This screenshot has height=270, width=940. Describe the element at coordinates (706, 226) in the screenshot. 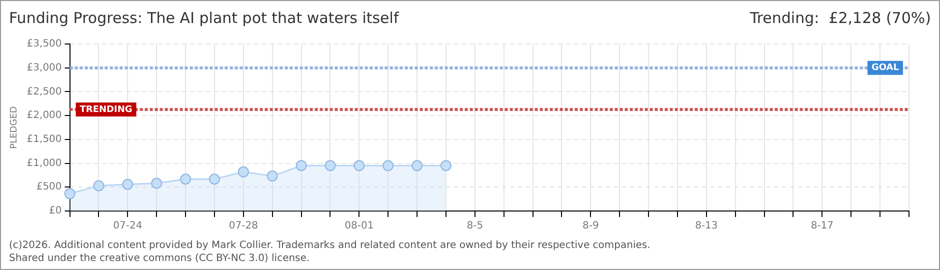

I see `x-tick-label: 8-13` at that location.